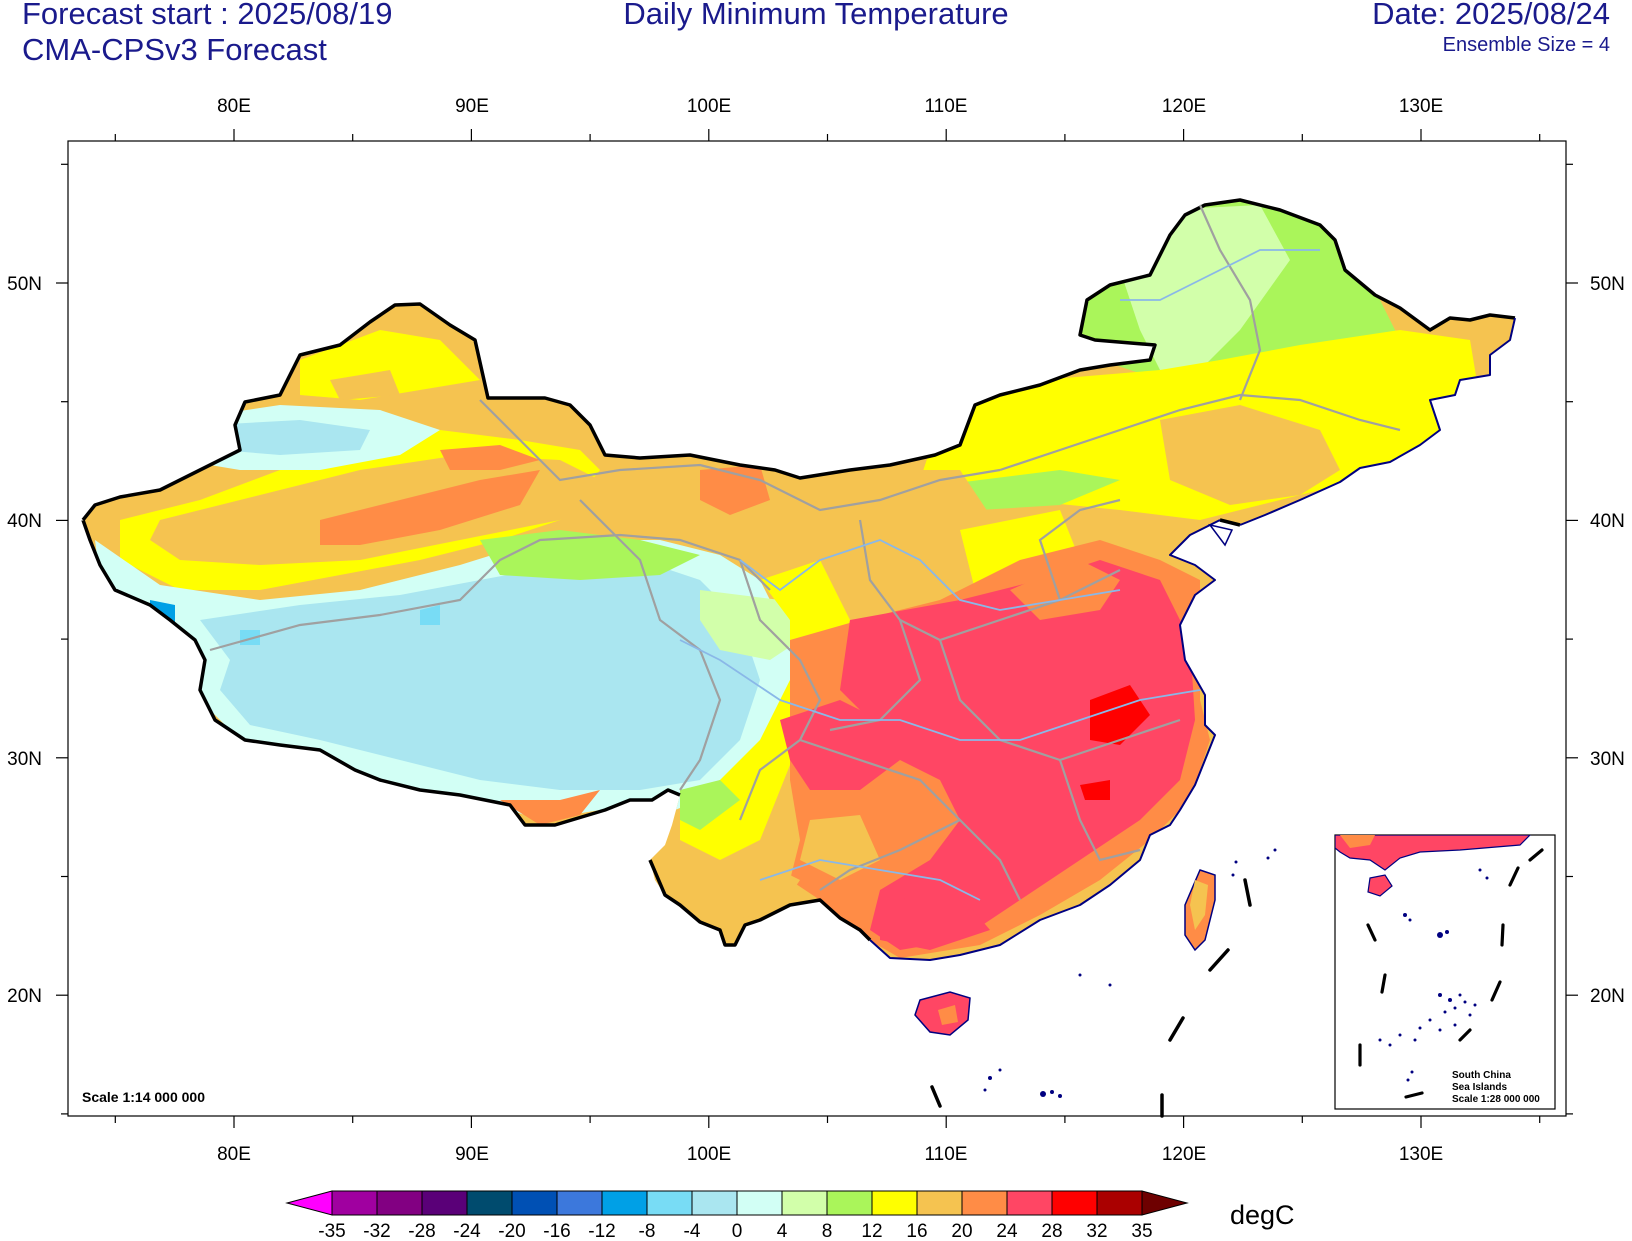 The height and width of the screenshot is (1241, 1632). I want to click on colorbar-tick-label: -32, so click(376, 1231).